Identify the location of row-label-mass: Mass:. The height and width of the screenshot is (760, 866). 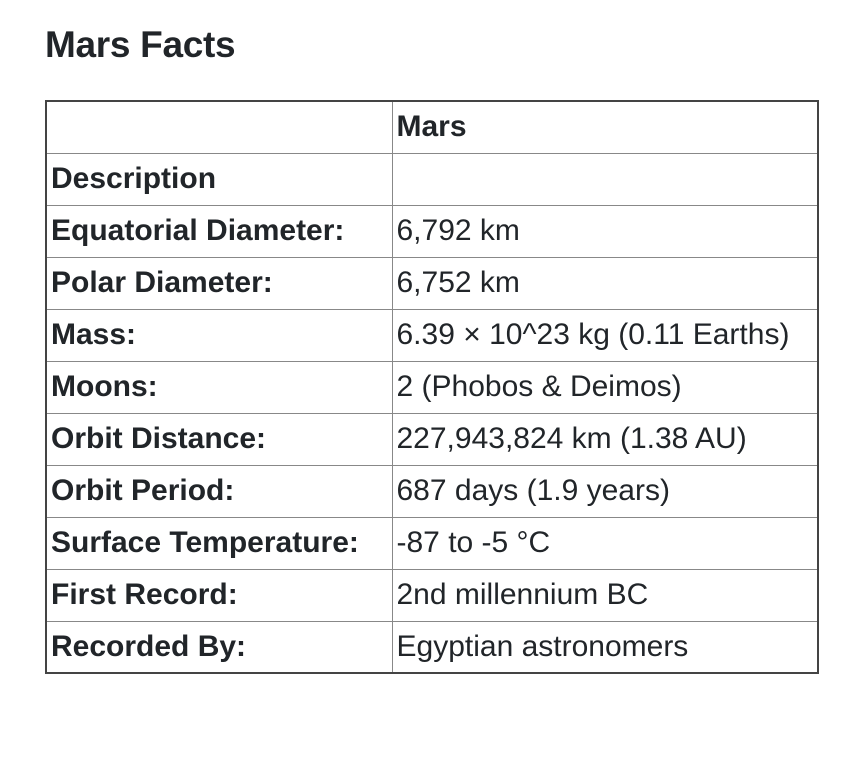
(219, 335).